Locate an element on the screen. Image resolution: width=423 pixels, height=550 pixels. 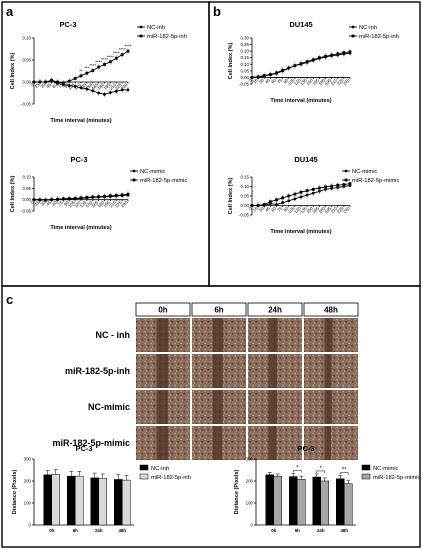
legend-label: miR-182-5p-mimic is located at coordinates (396, 478).